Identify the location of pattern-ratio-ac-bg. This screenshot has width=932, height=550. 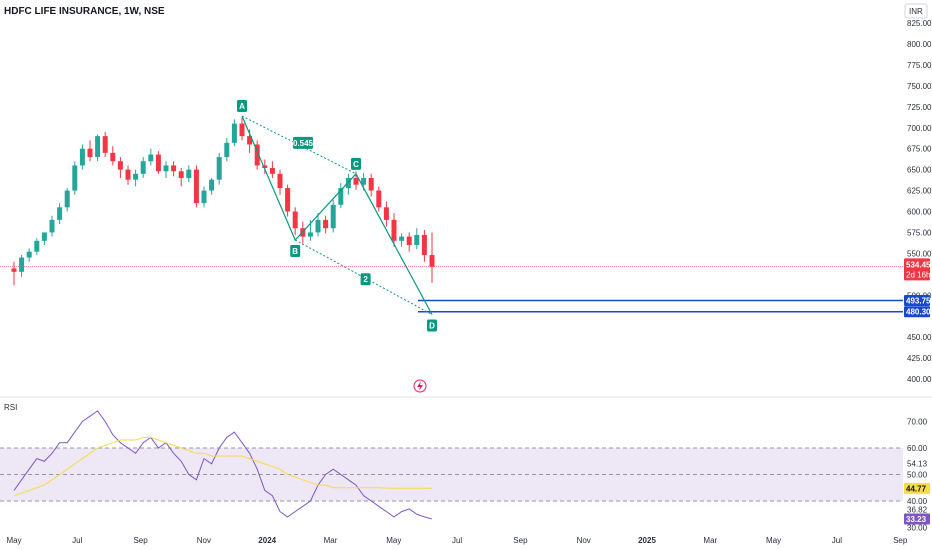
(303, 142).